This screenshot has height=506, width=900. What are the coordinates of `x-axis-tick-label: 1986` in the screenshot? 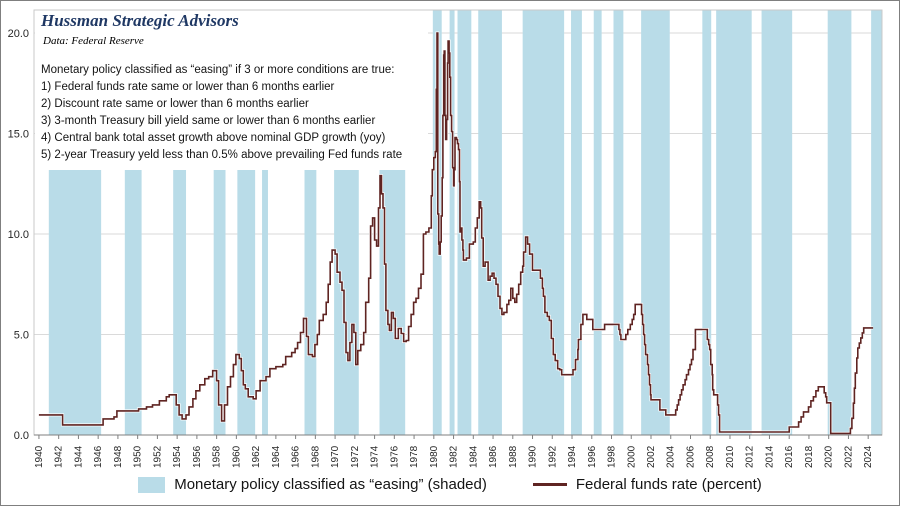 It's located at (493, 456).